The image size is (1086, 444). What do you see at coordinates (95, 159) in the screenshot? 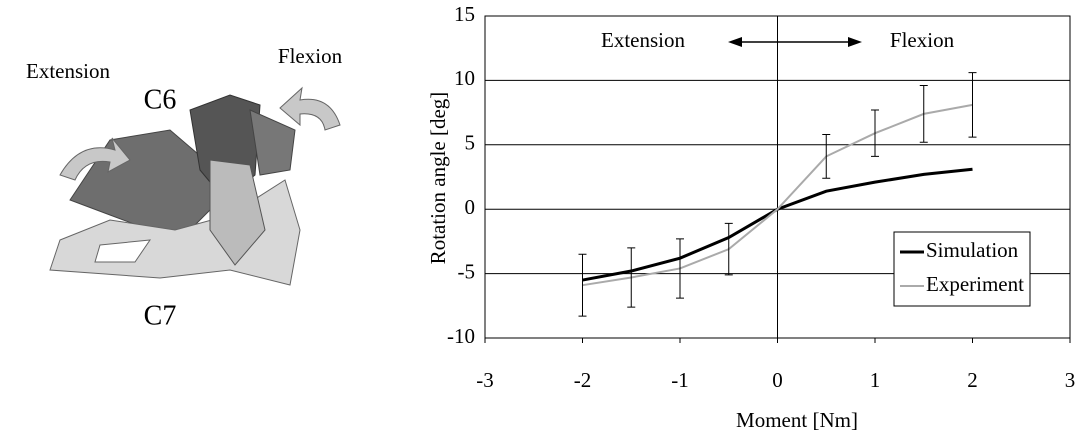
I see `extension-arrow` at bounding box center [95, 159].